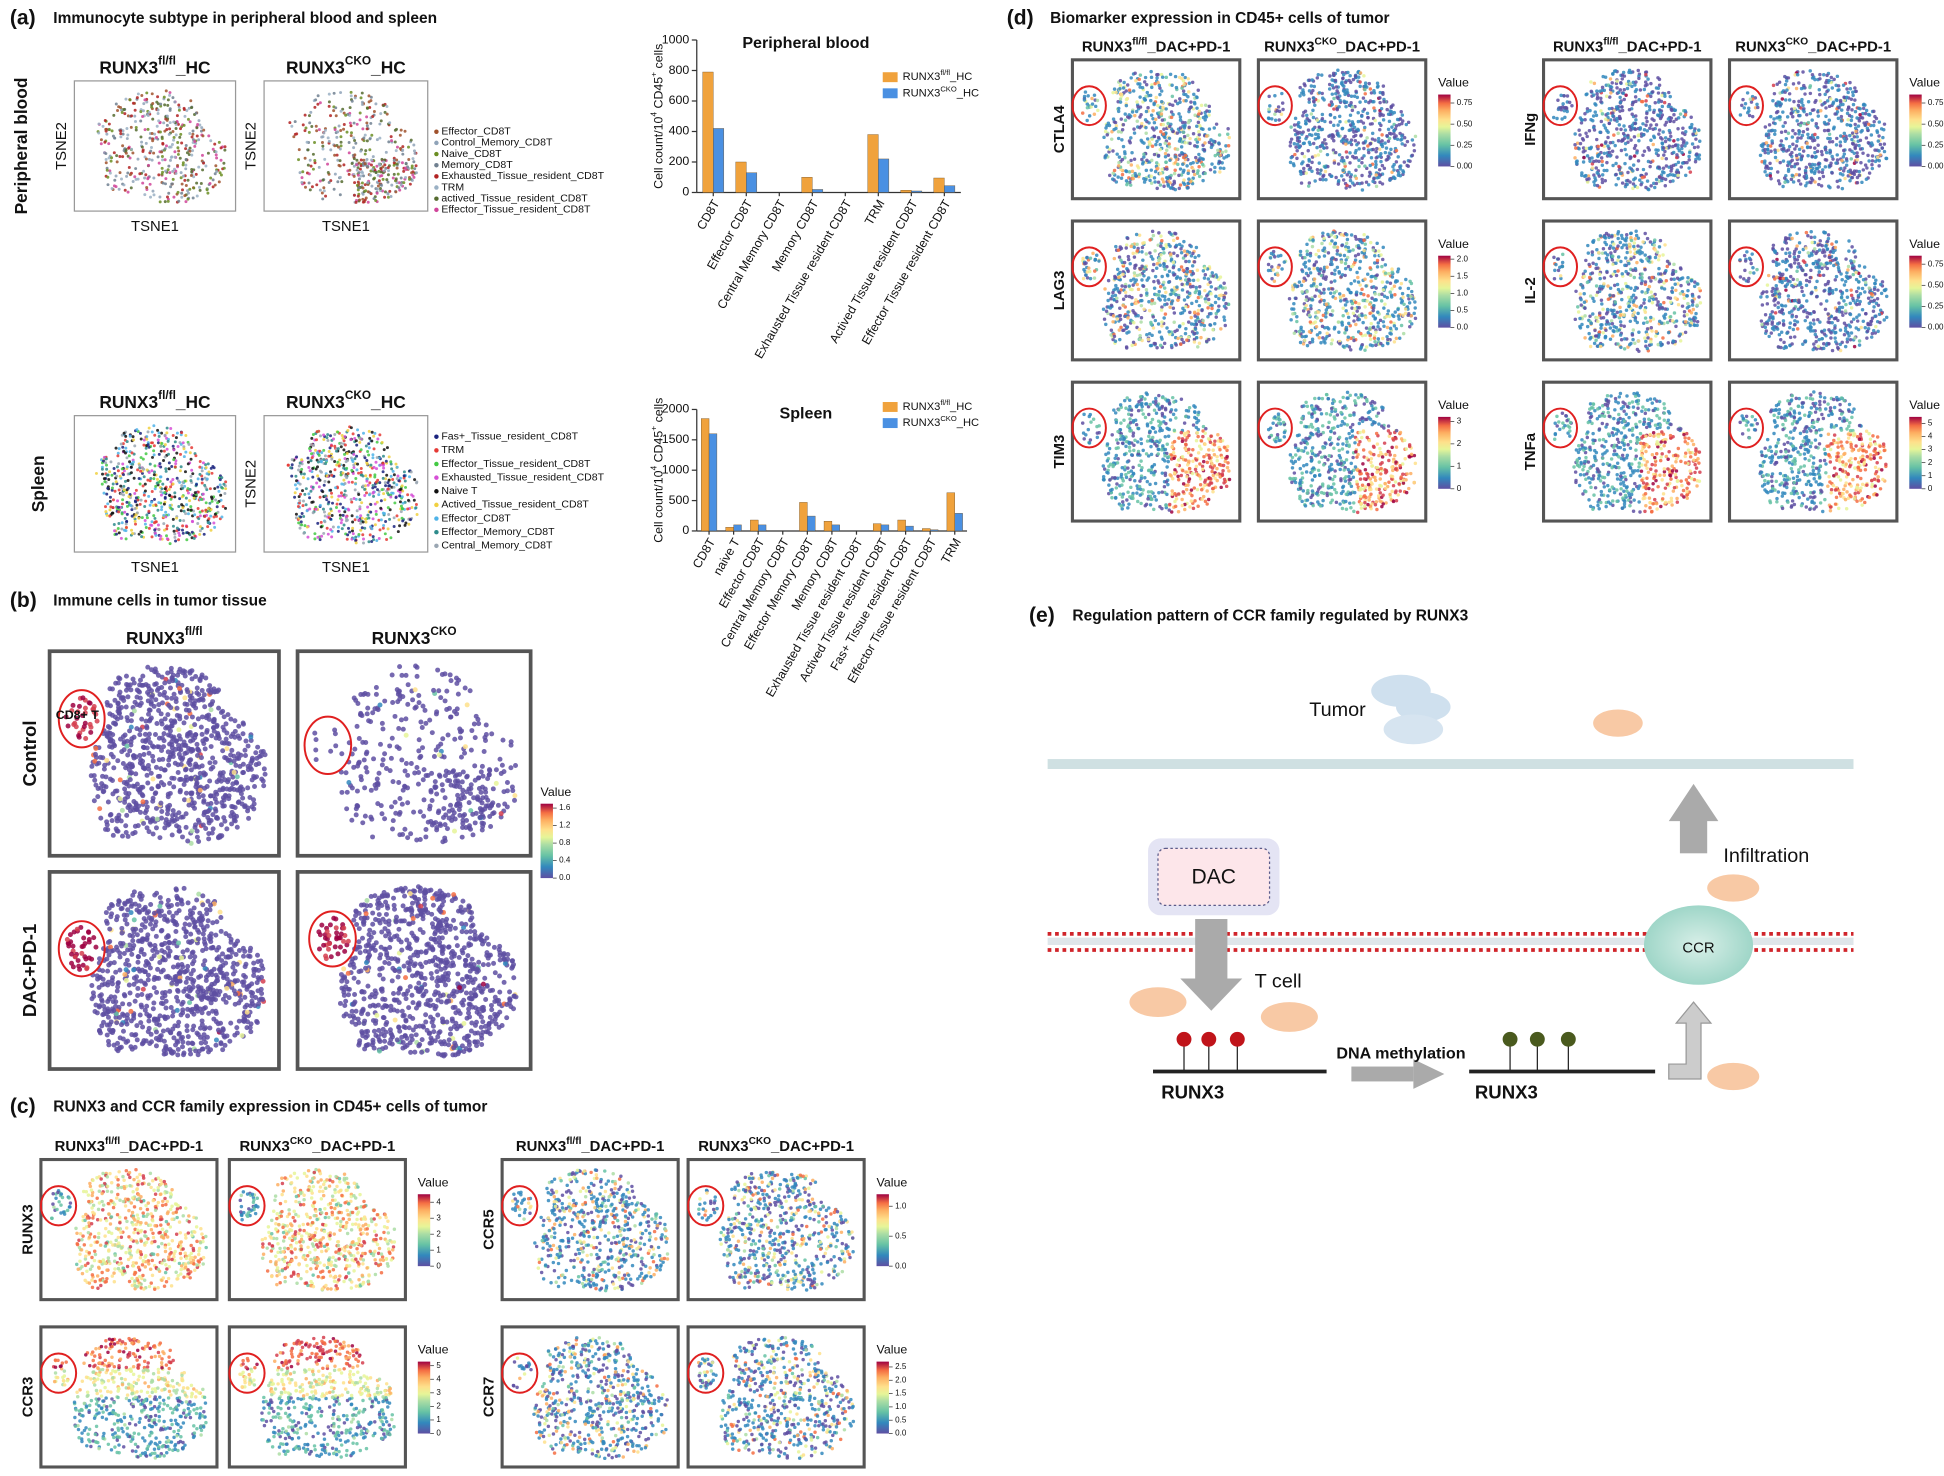 The width and height of the screenshot is (1944, 1476). What do you see at coordinates (436, 176) in the screenshot?
I see `legend-dot` at bounding box center [436, 176].